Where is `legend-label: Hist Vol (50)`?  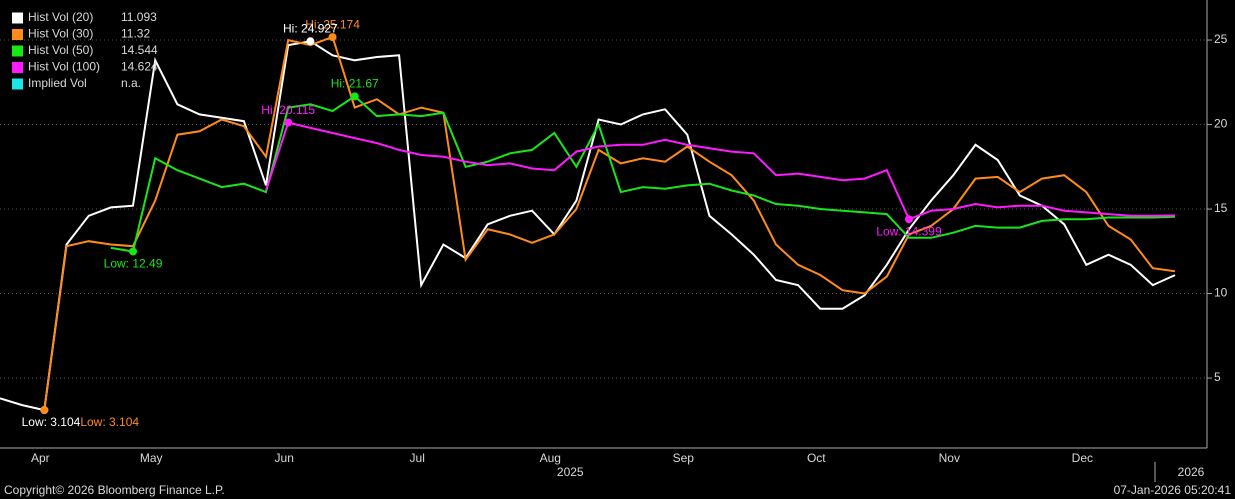
legend-label: Hist Vol (50) is located at coordinates (60, 50).